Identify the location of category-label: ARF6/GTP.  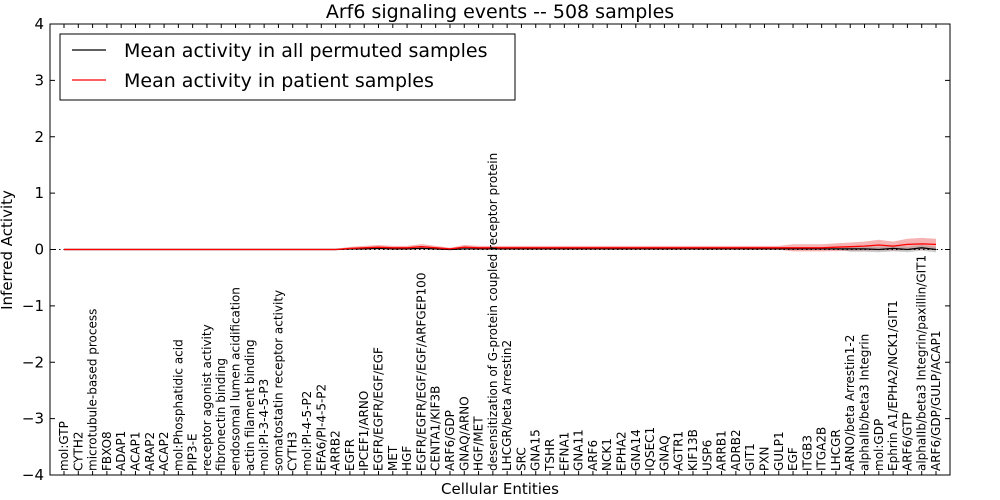
(907, 441).